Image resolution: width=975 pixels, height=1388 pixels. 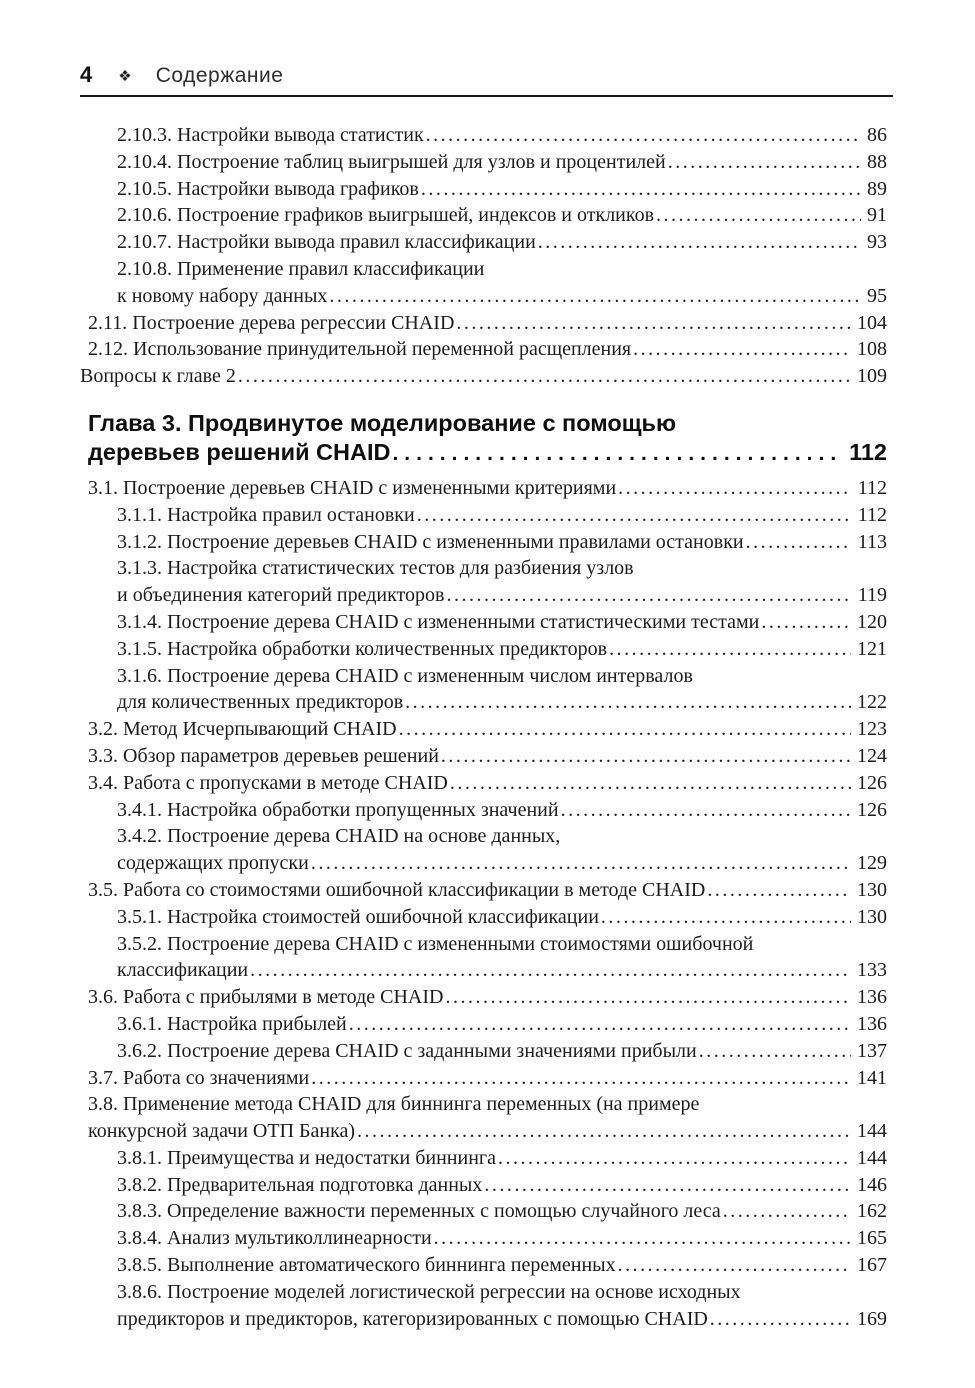 I want to click on entry-page-number: 113, so click(x=872, y=541).